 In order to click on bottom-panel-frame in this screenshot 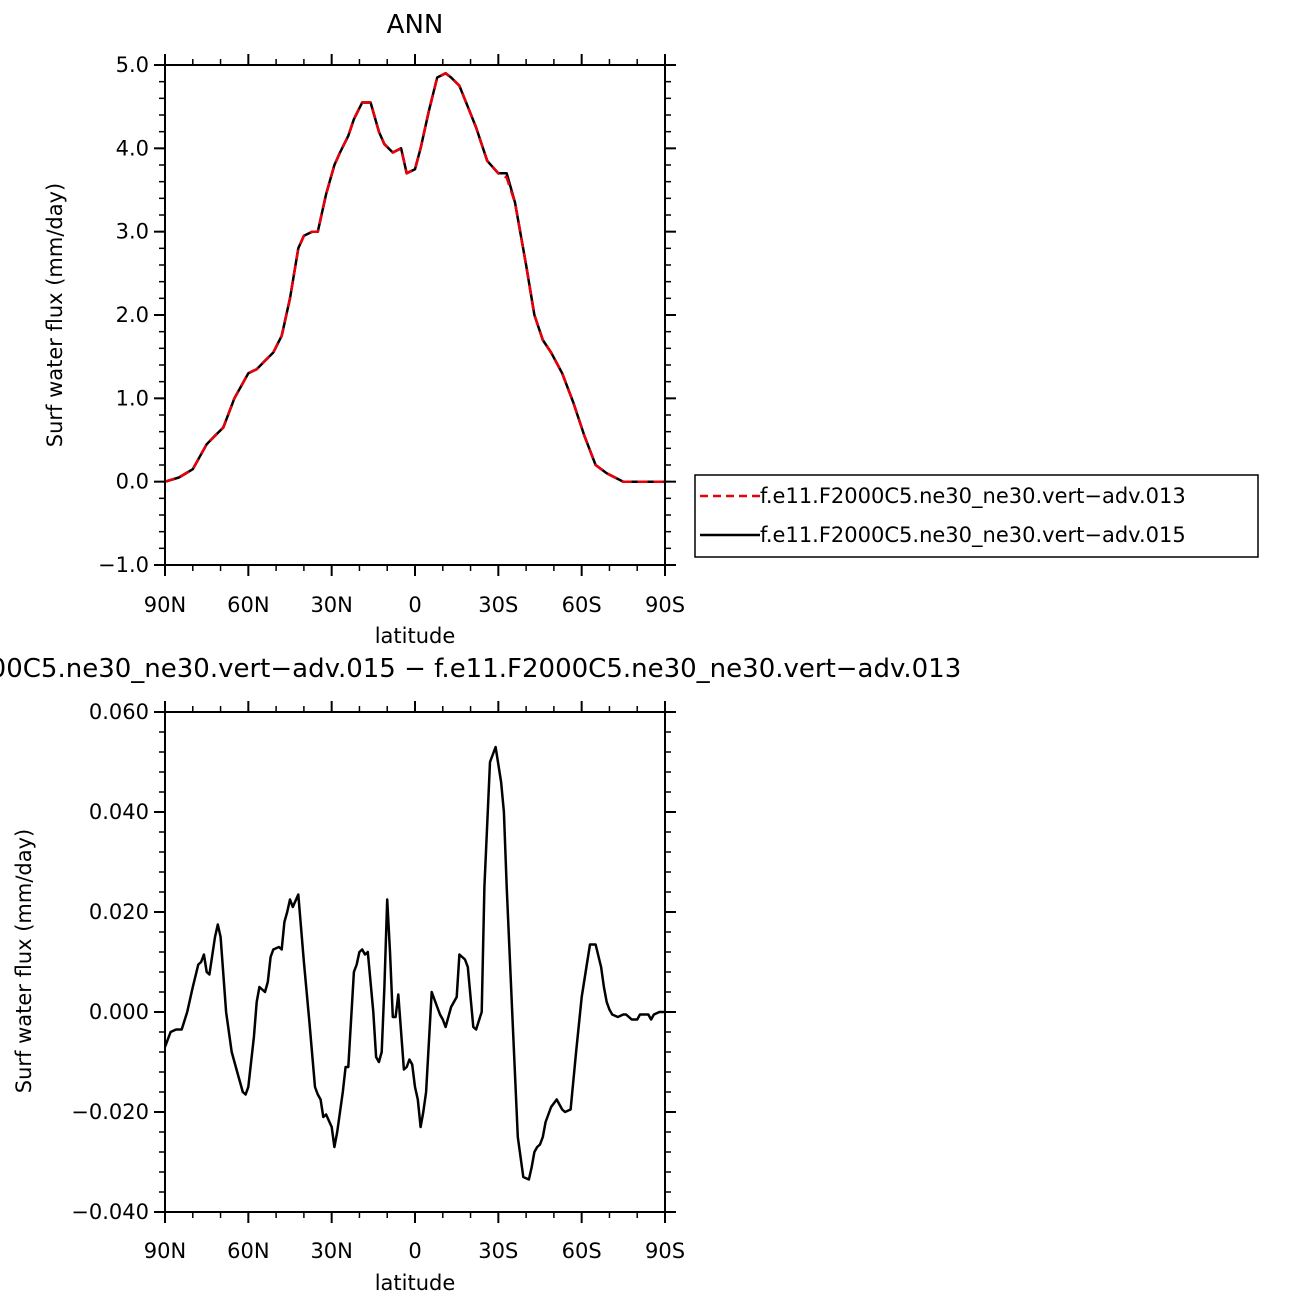, I will do `click(415, 962)`.